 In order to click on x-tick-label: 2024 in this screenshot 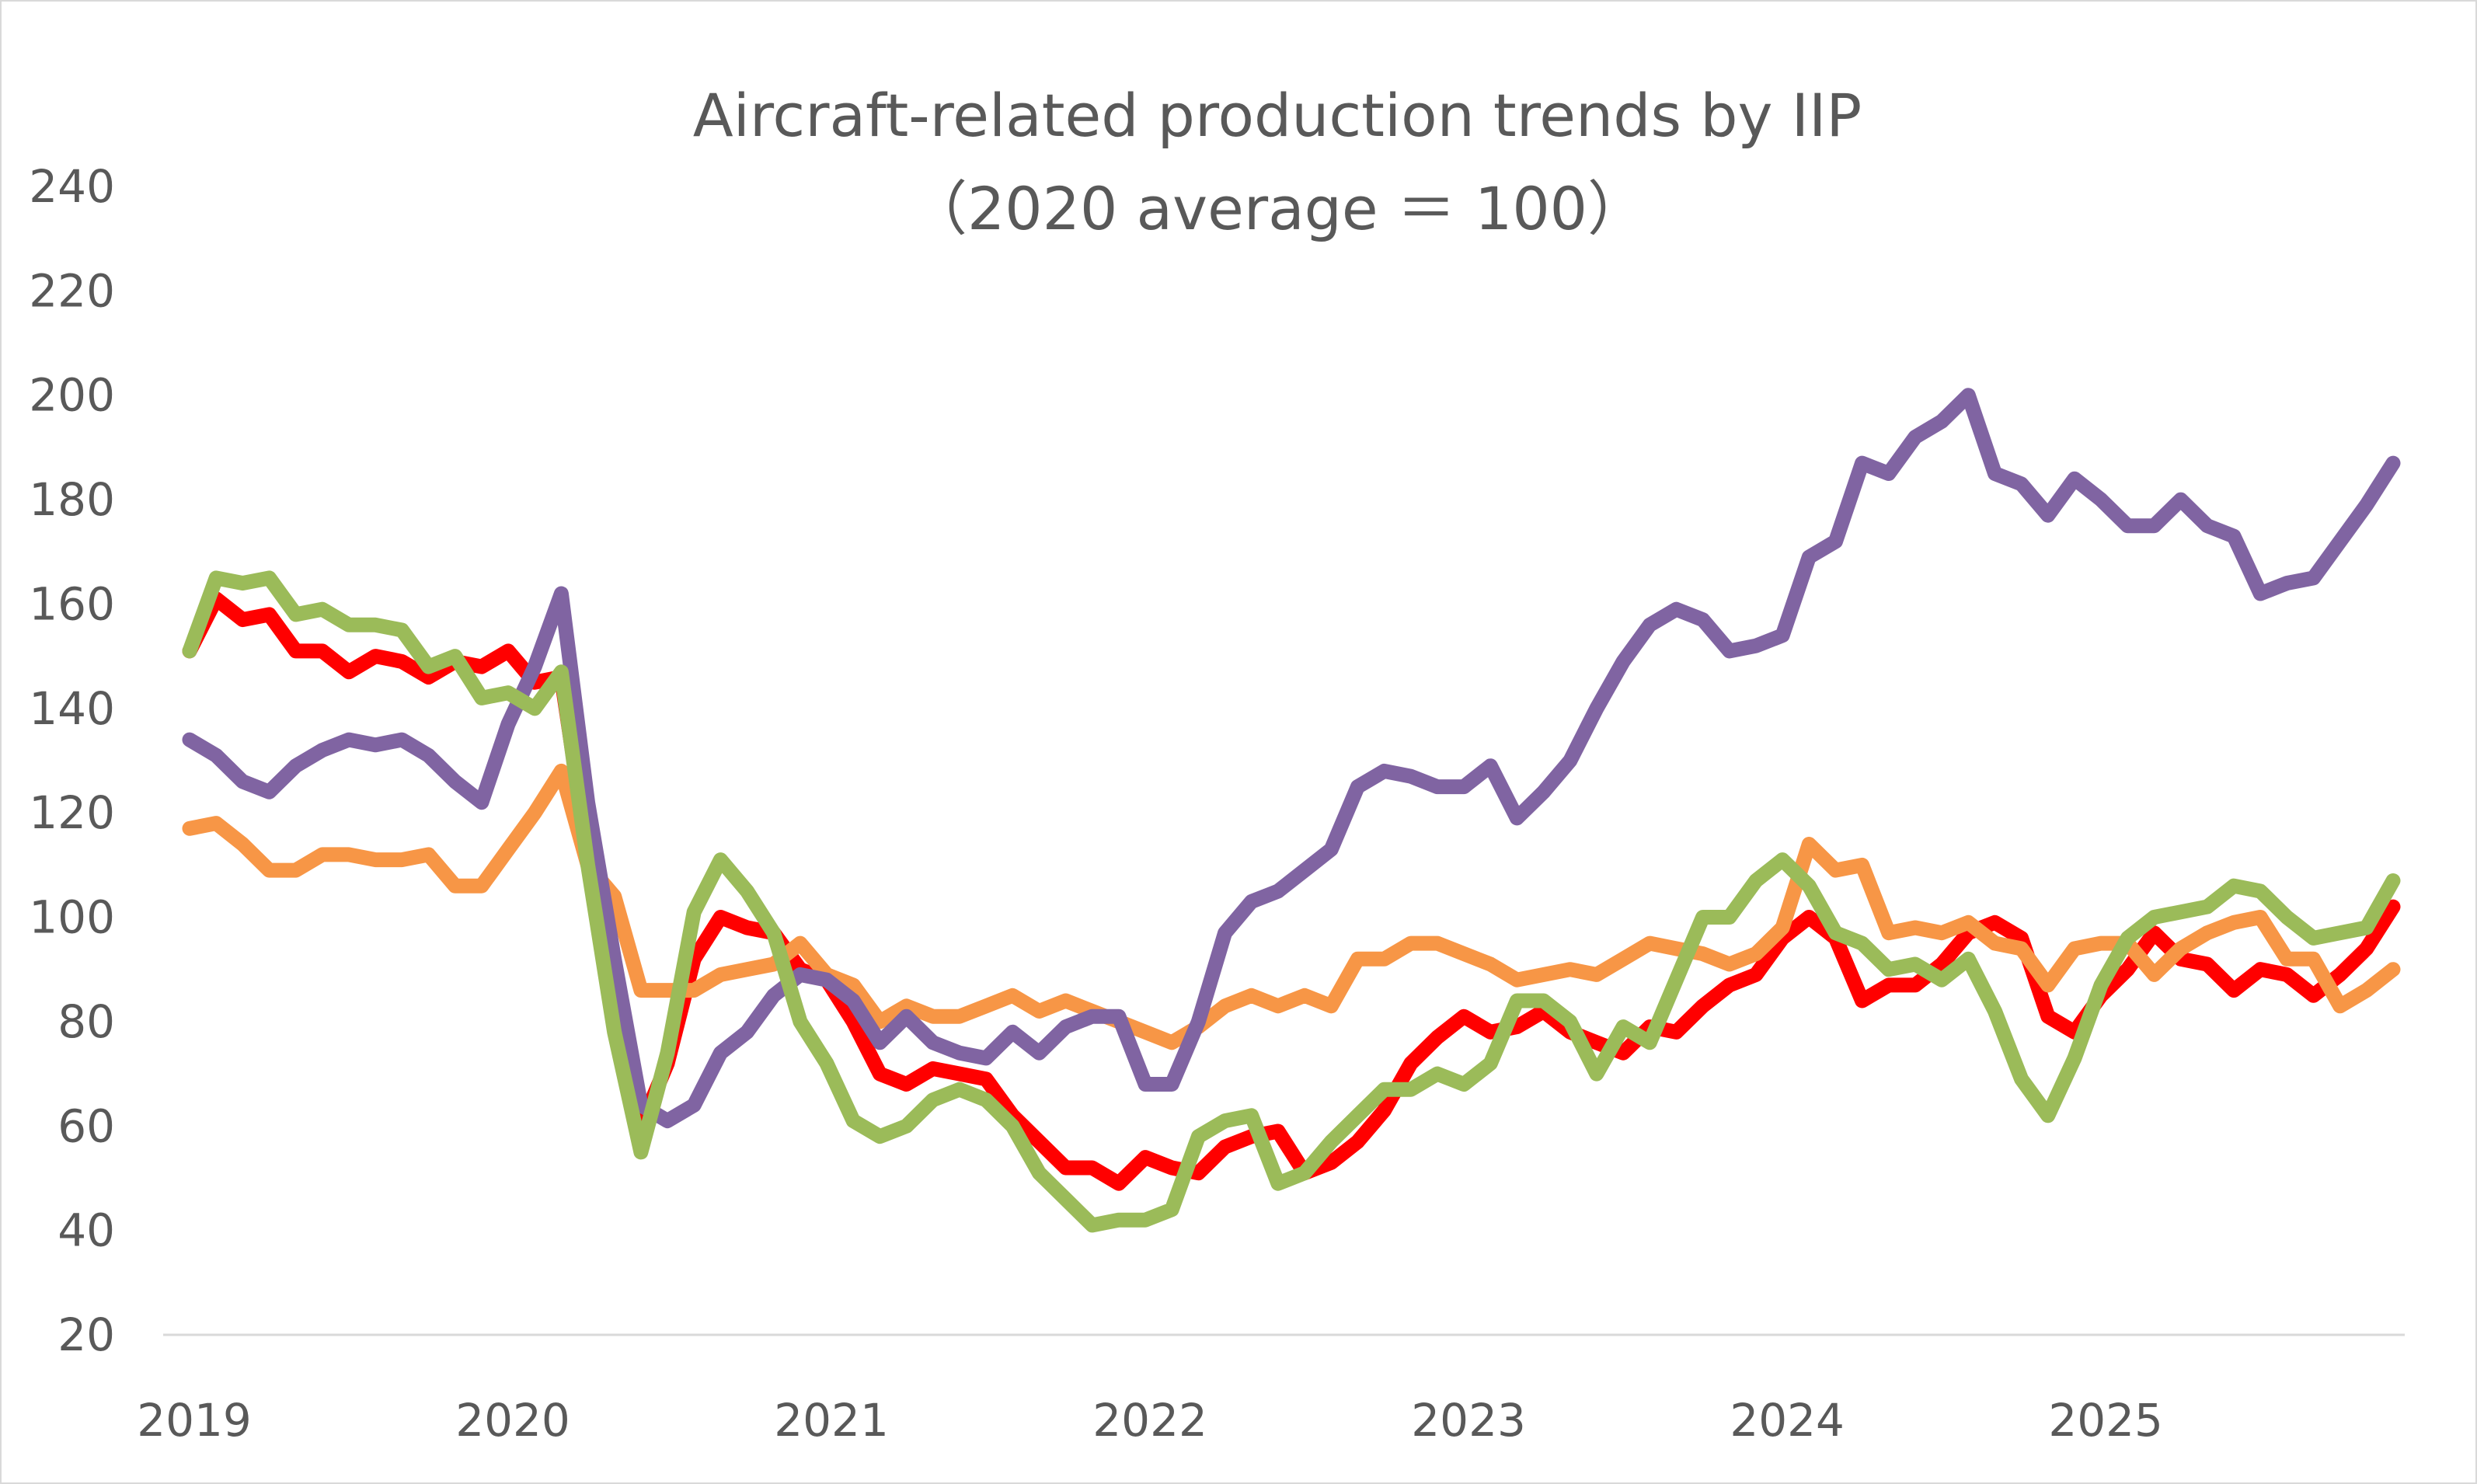, I will do `click(1787, 1420)`.